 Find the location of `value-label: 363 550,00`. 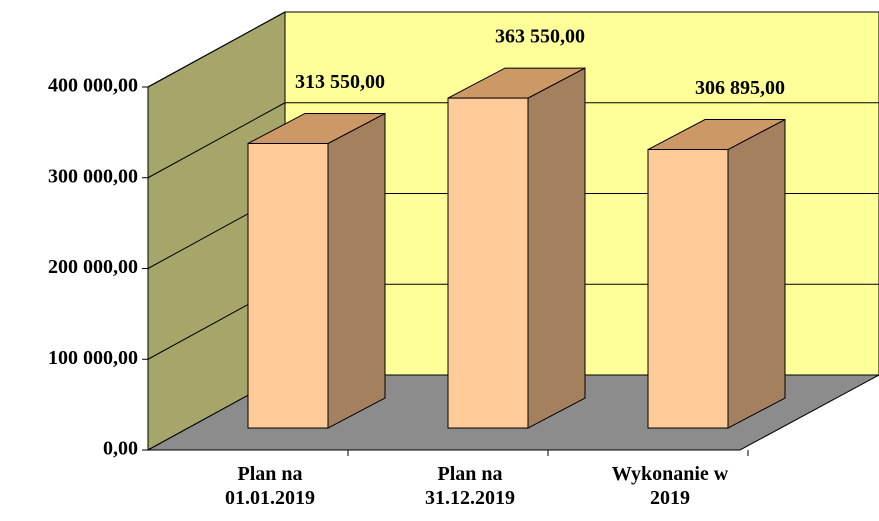

value-label: 363 550,00 is located at coordinates (540, 37).